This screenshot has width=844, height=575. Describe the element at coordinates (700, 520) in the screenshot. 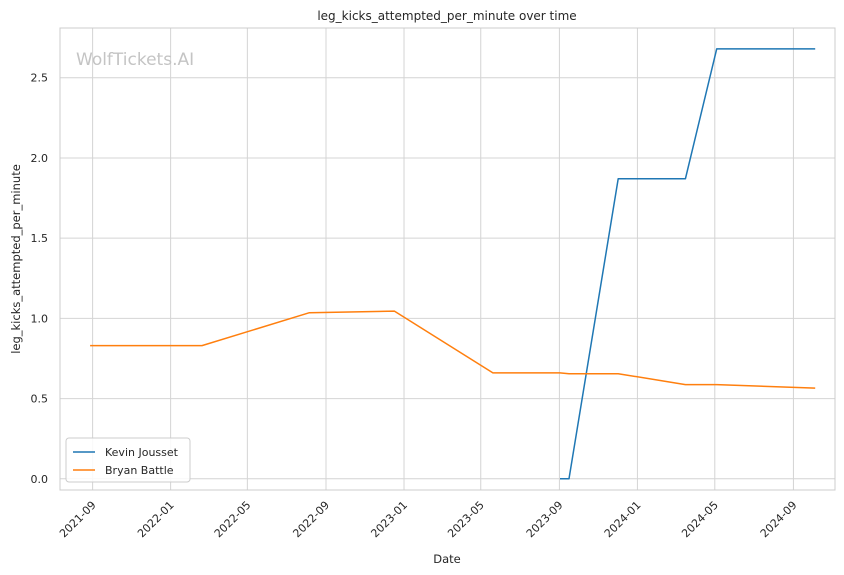

I see `x-tick-label: 2024-05` at that location.